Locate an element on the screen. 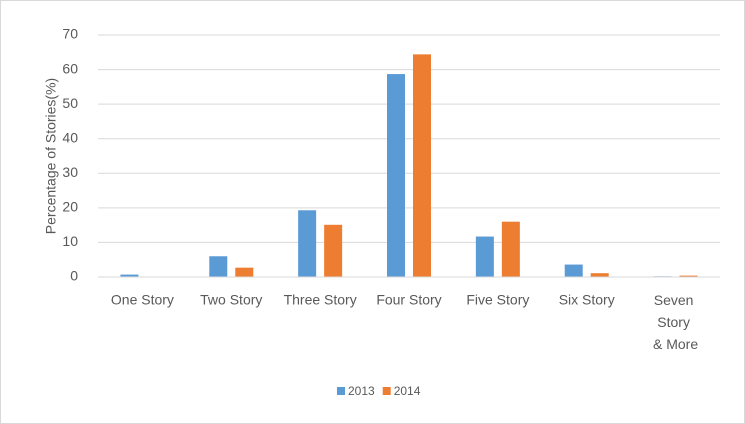  y-tick-label: 0 is located at coordinates (74, 276).